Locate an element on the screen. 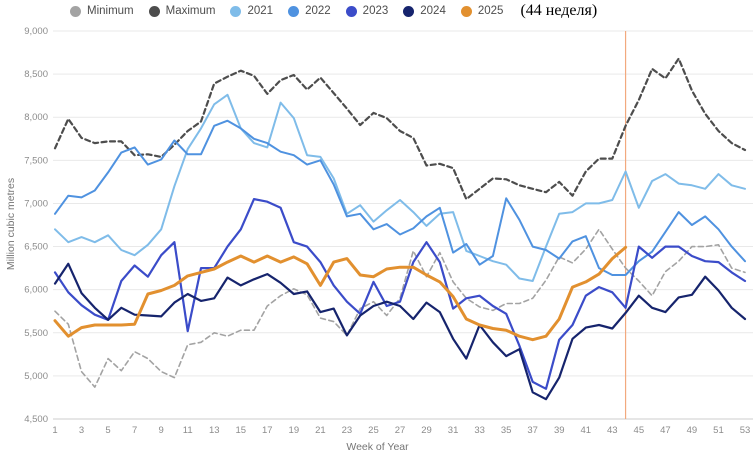 The height and width of the screenshot is (457, 755). x-tick-label: 21 is located at coordinates (320, 430).